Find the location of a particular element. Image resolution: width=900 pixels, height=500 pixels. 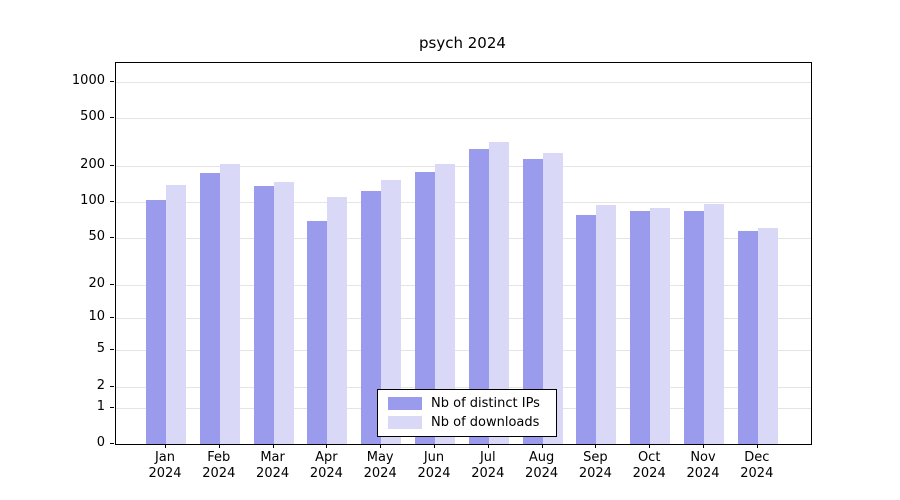

y-tick-label: 1000 is located at coordinates (88, 81).